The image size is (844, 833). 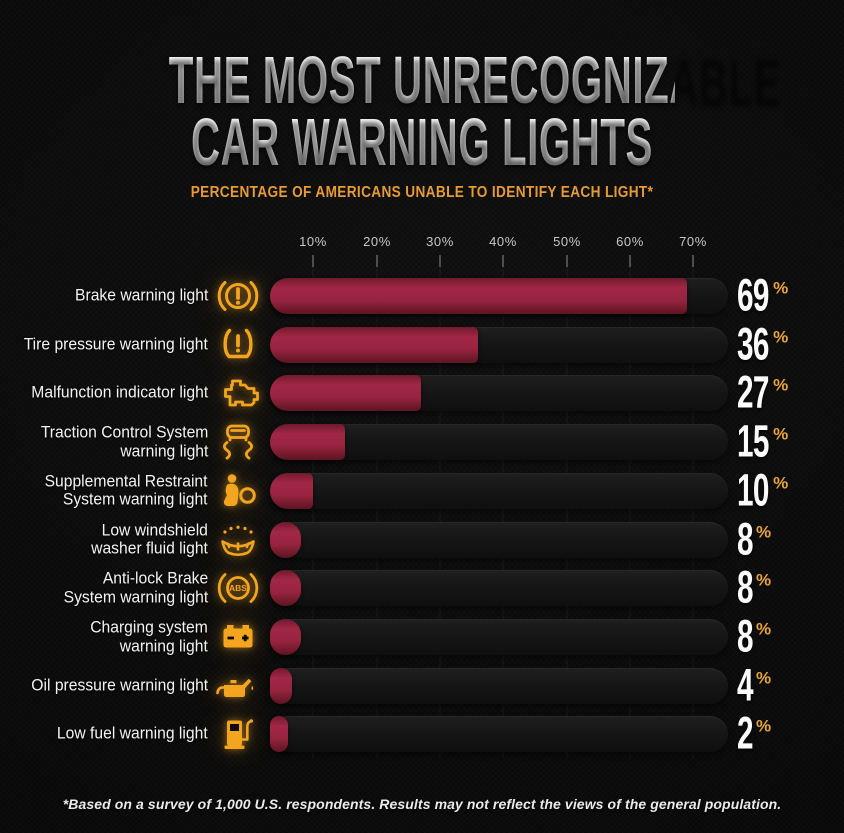 What do you see at coordinates (313, 241) in the screenshot?
I see `x-tick-label: 10%` at bounding box center [313, 241].